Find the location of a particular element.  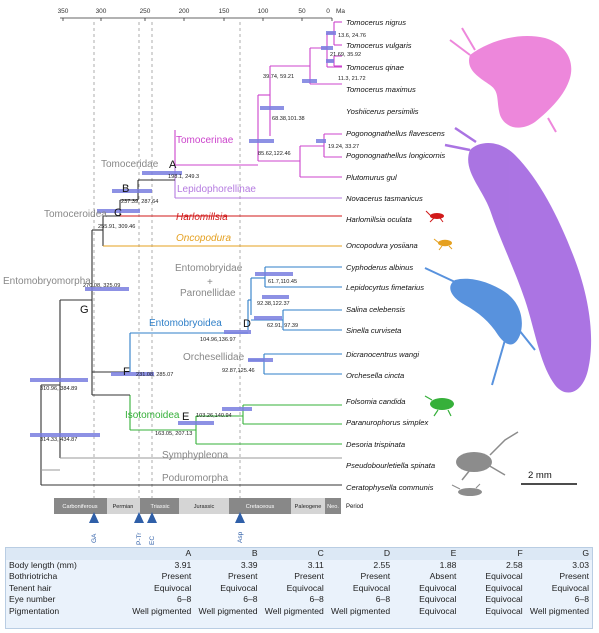

table-cell: 6–8 is located at coordinates (316, 599).